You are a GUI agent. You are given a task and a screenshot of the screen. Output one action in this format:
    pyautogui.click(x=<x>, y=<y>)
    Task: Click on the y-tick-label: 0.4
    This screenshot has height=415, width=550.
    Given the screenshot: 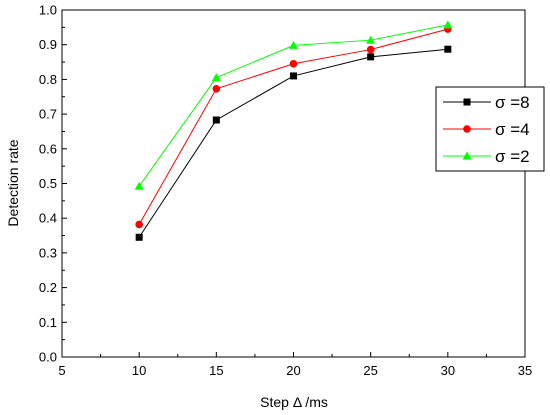 What is the action you would take?
    pyautogui.click(x=48, y=218)
    